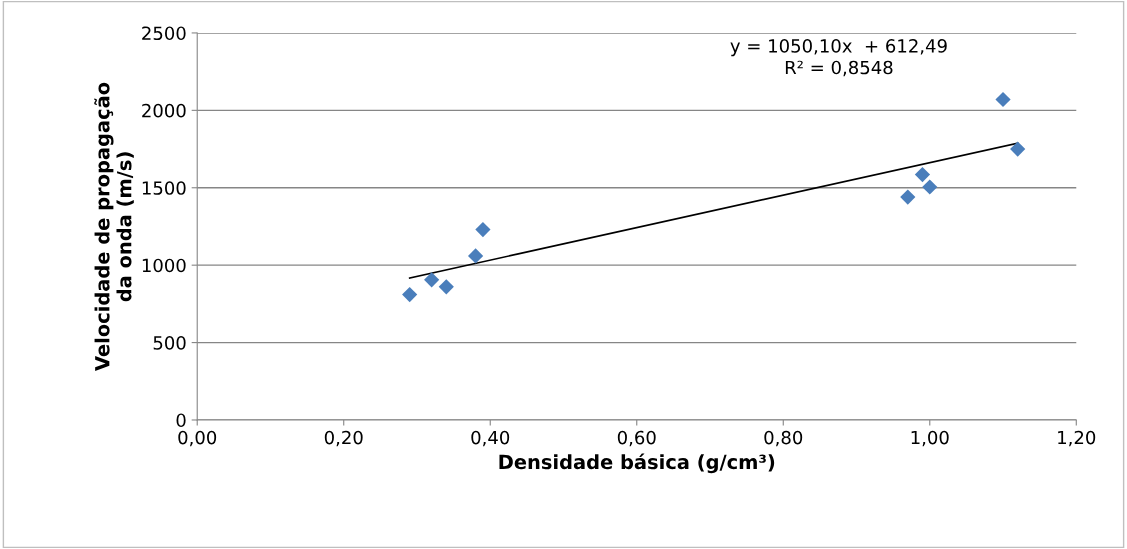 This screenshot has height=549, width=1127. I want to click on y-tick-label: 2500, so click(164, 33).